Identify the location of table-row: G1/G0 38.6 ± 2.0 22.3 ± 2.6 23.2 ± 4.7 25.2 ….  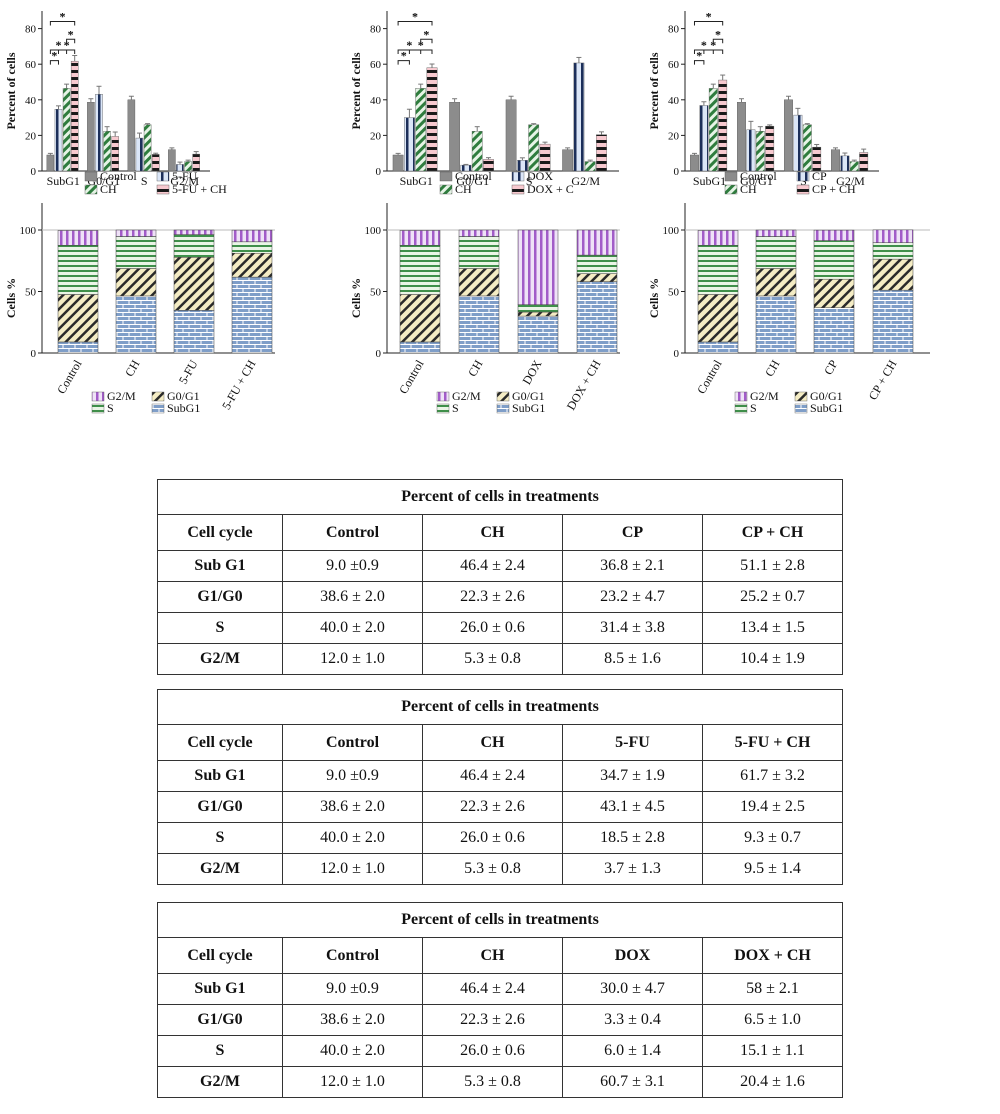
(500, 597).